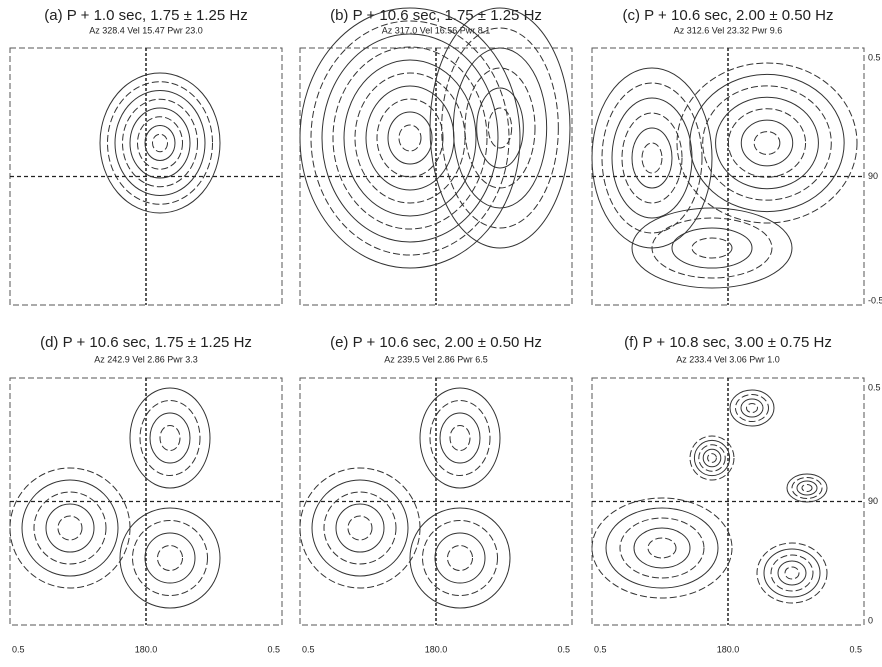  What do you see at coordinates (145, 15) in the screenshot?
I see `panel-title: (a) P + 1.0 sec, 1.75 ± 1.25 Hz` at bounding box center [145, 15].